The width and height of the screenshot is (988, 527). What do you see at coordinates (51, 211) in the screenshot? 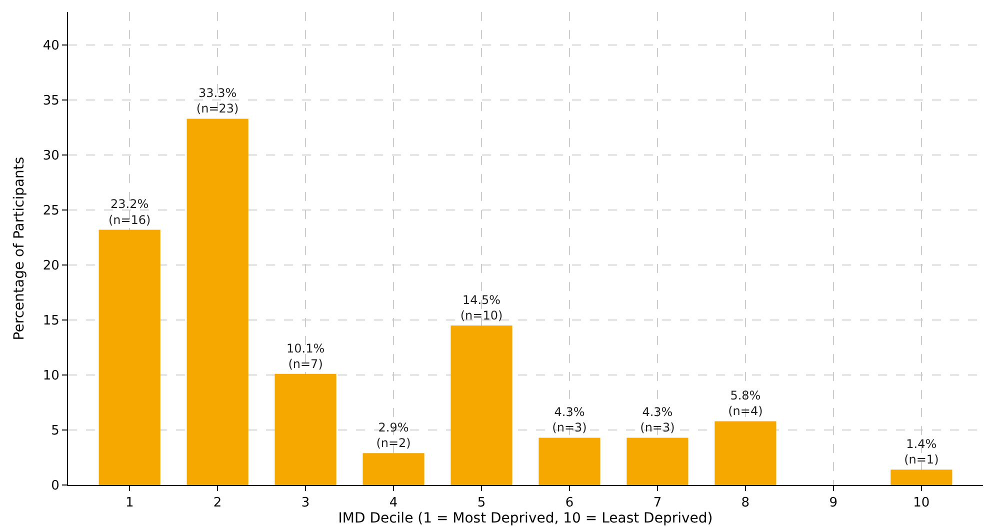
I see `y-tick-label: 25` at bounding box center [51, 211].